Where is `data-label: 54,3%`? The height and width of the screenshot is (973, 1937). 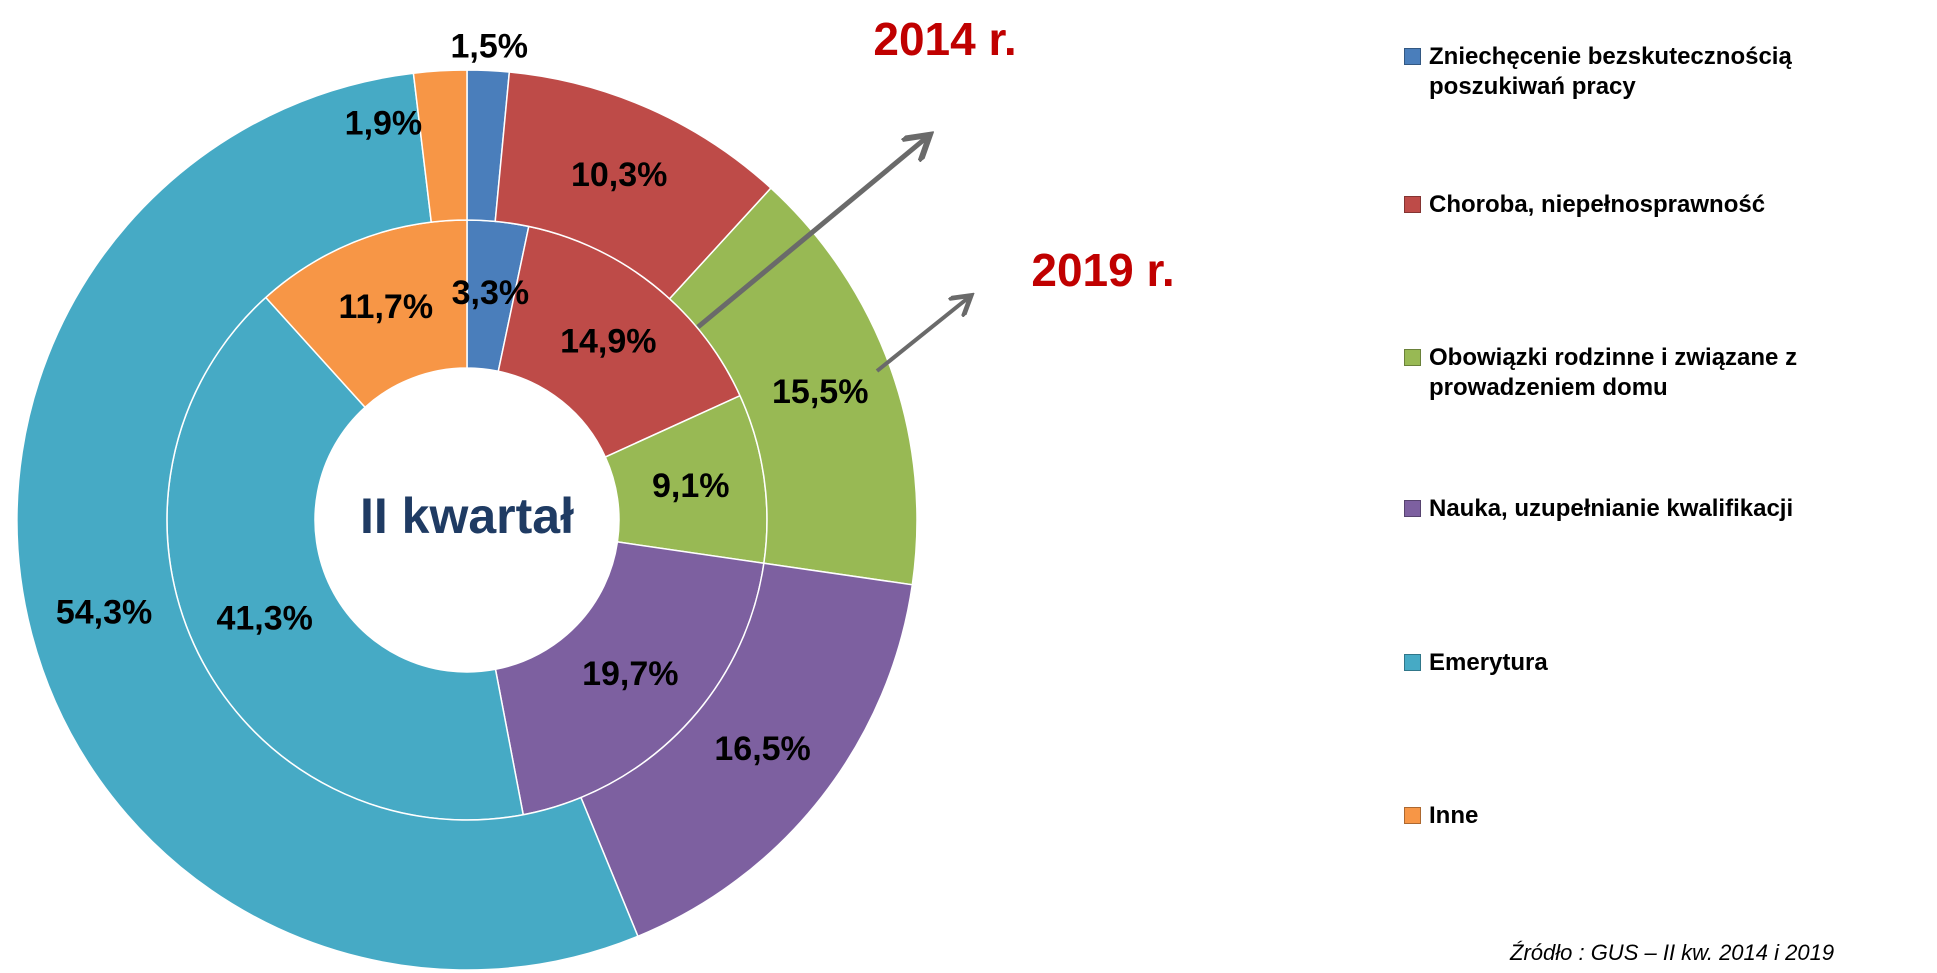
data-label: 54,3% is located at coordinates (104, 612).